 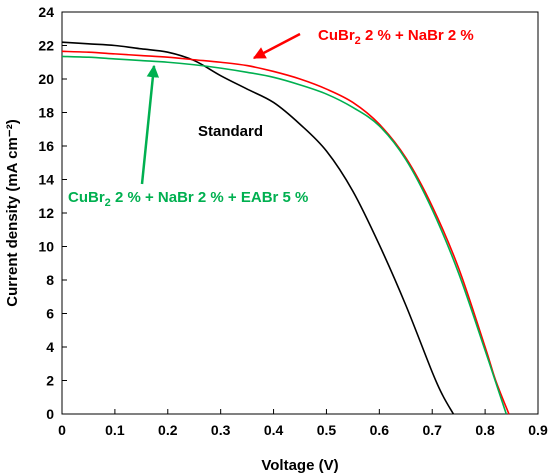 What do you see at coordinates (396, 37) in the screenshot?
I see `annotation-red: CuBr2 2 % + NaBr 2 %` at bounding box center [396, 37].